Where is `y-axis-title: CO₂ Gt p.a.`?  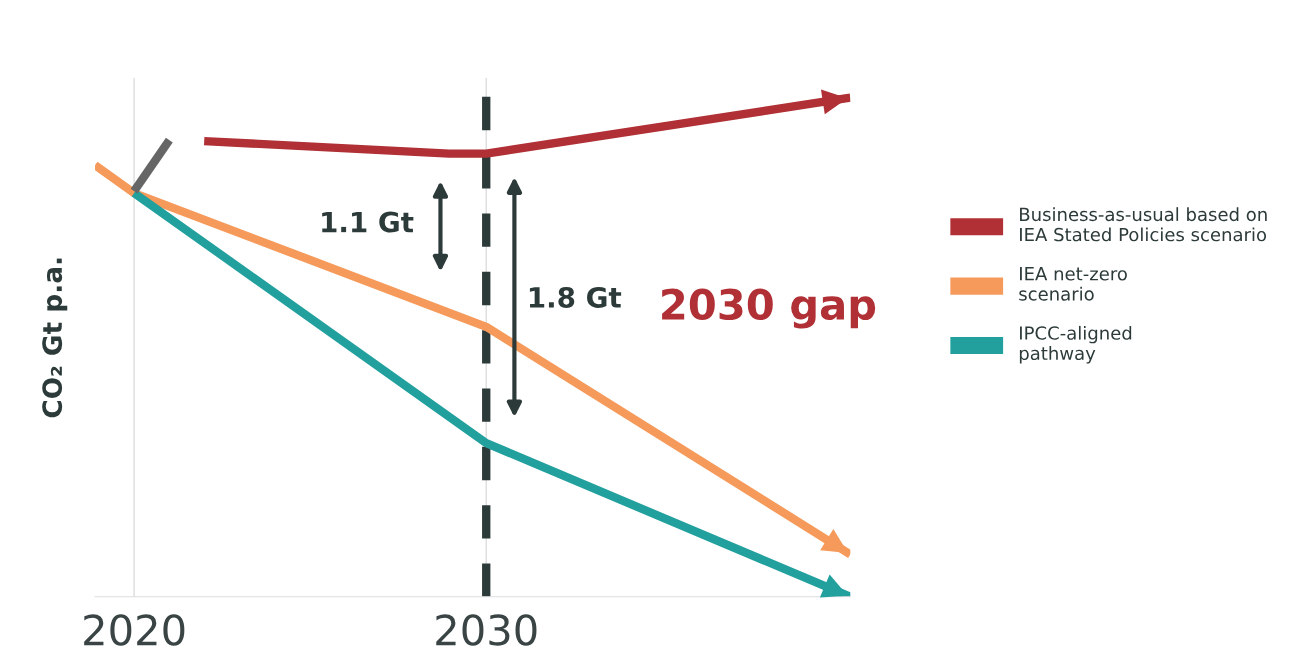 y-axis-title: CO₂ Gt p.a. is located at coordinates (55, 338).